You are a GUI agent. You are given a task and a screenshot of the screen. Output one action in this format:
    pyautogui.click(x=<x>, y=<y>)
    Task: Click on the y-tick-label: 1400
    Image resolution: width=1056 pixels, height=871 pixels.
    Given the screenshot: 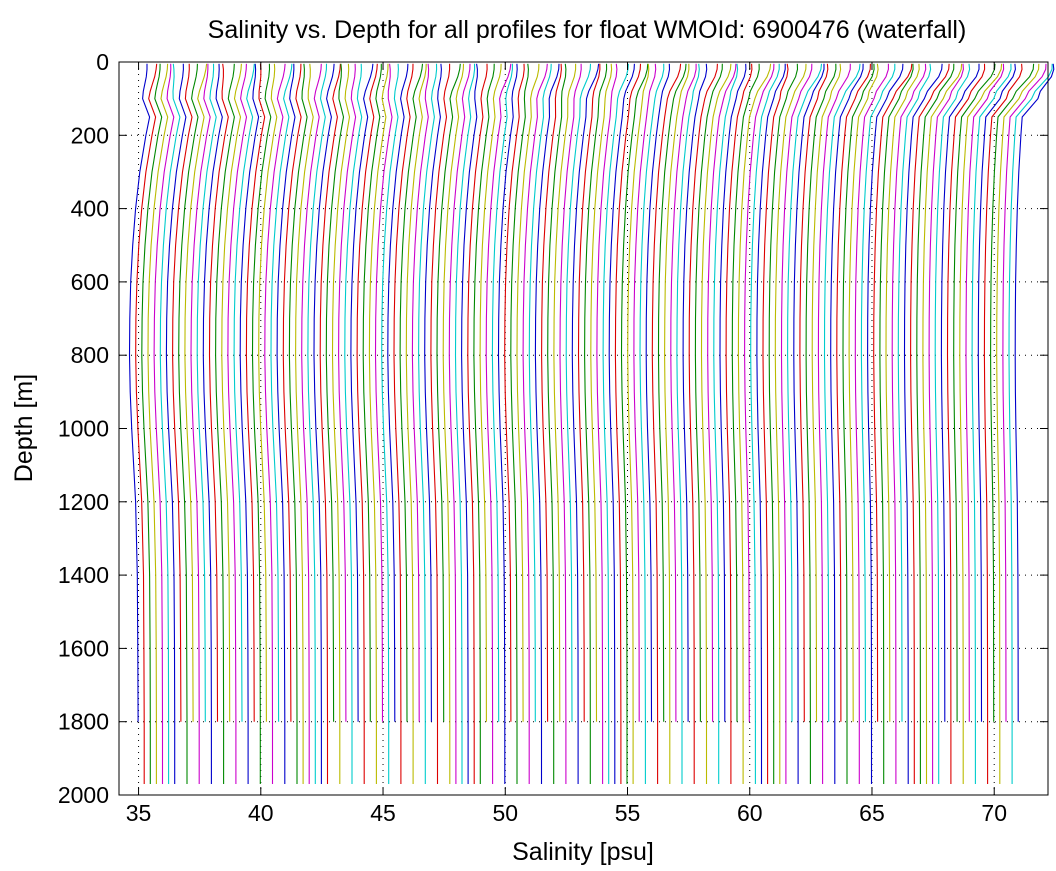 What is the action you would take?
    pyautogui.click(x=83, y=575)
    